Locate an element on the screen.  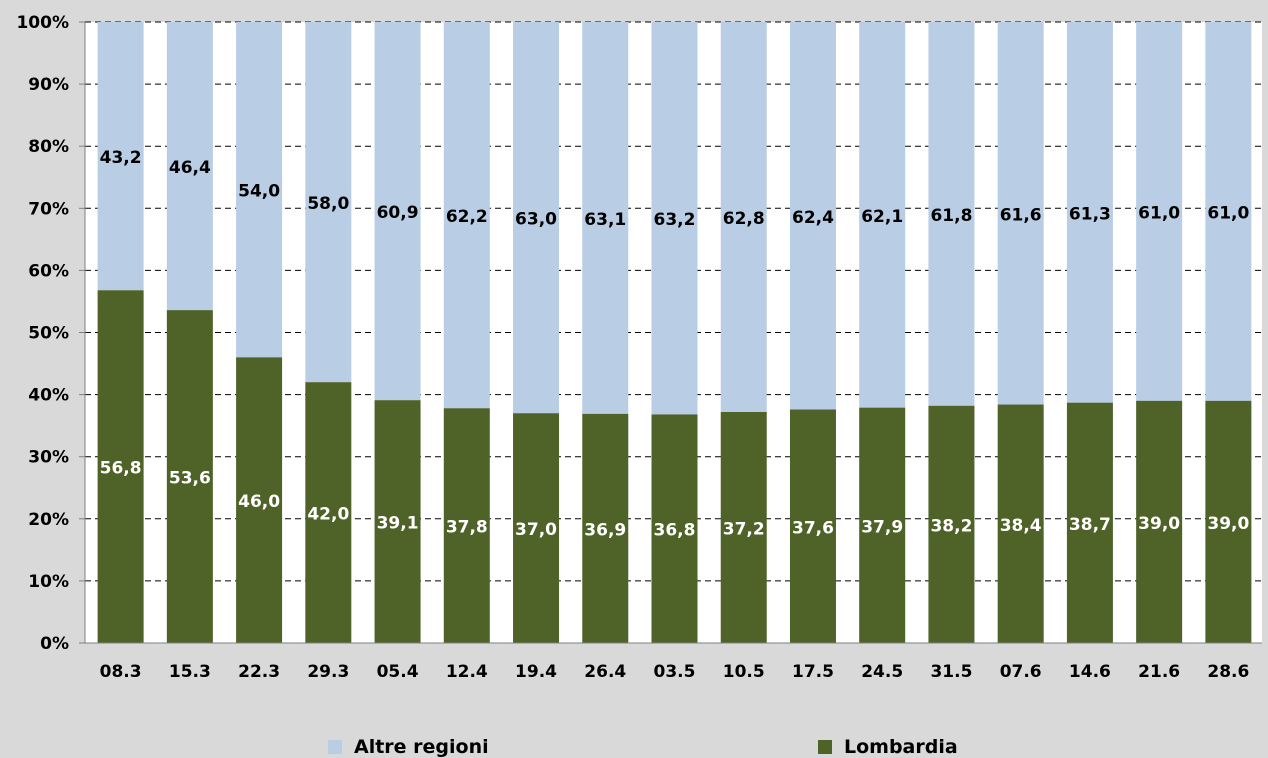
data-label-altre-regioni: 62,2 is located at coordinates (467, 217).